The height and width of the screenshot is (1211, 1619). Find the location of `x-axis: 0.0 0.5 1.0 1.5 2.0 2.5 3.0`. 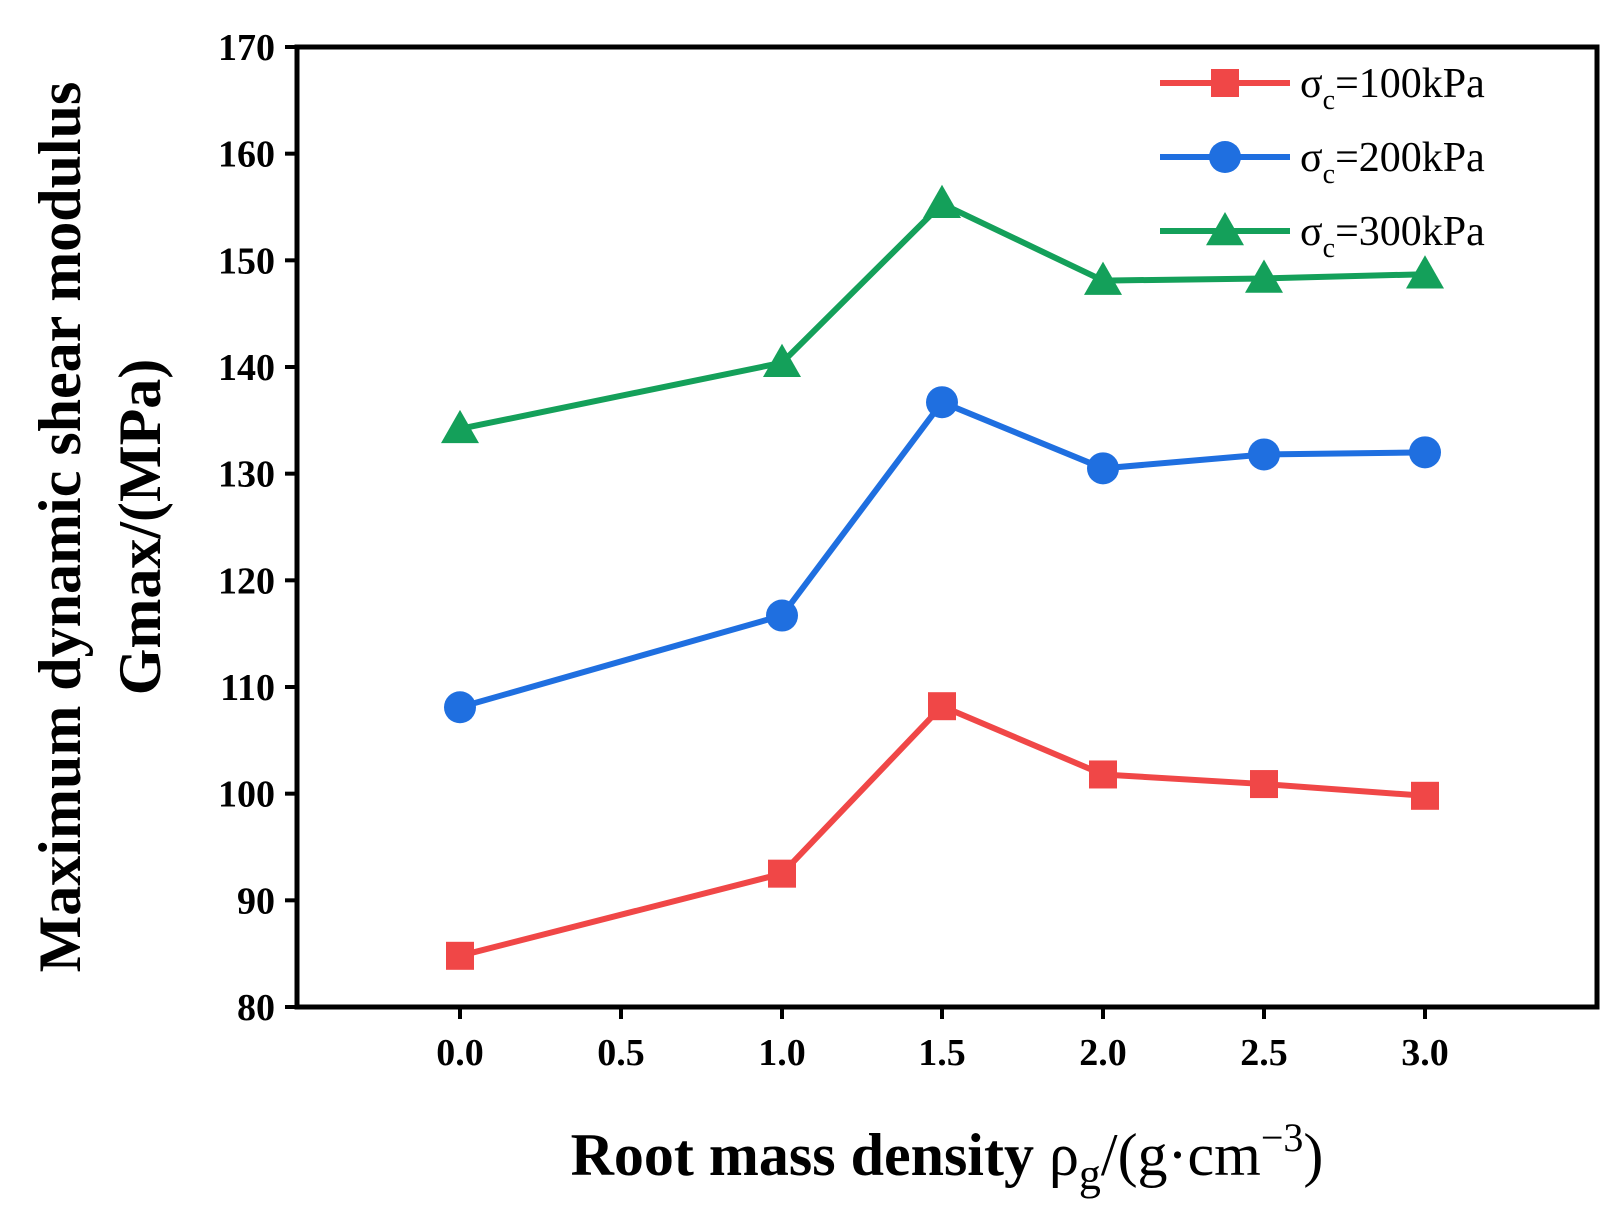

x-axis: 0.0 0.5 1.0 1.5 2.0 2.5 3.0 is located at coordinates (942, 1040).